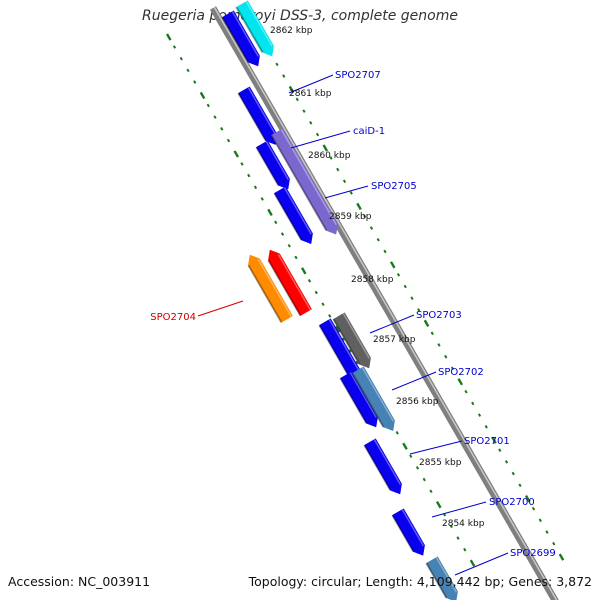  I want to click on callout-caid-1: caiD-1, so click(337, 137).